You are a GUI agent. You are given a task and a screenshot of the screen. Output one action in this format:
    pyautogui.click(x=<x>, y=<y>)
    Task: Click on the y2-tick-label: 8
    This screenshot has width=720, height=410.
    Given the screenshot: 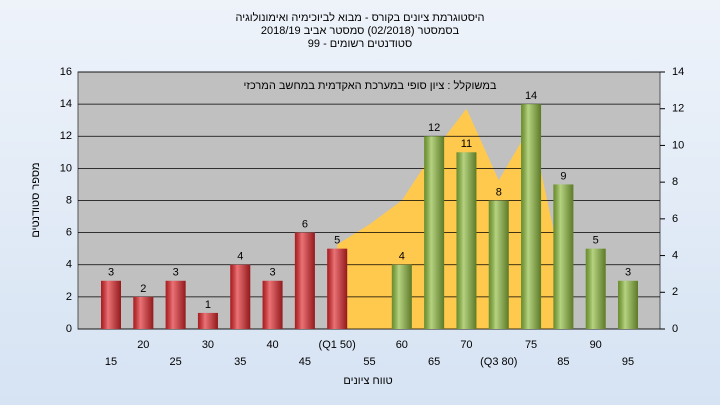 What is the action you would take?
    pyautogui.click(x=675, y=182)
    